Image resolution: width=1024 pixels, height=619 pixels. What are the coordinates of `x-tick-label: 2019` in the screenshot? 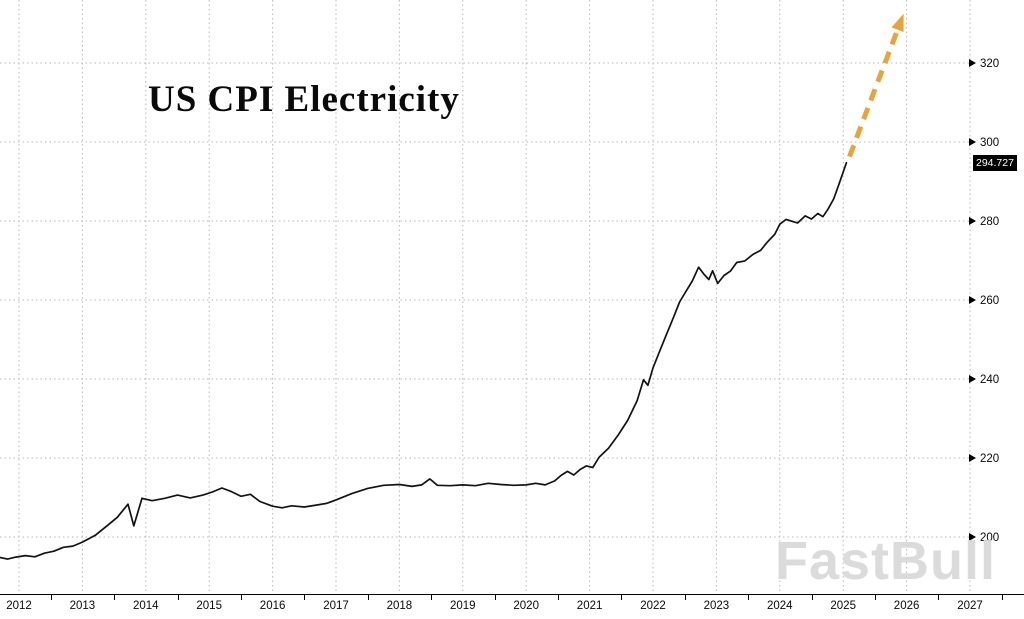 It's located at (463, 606).